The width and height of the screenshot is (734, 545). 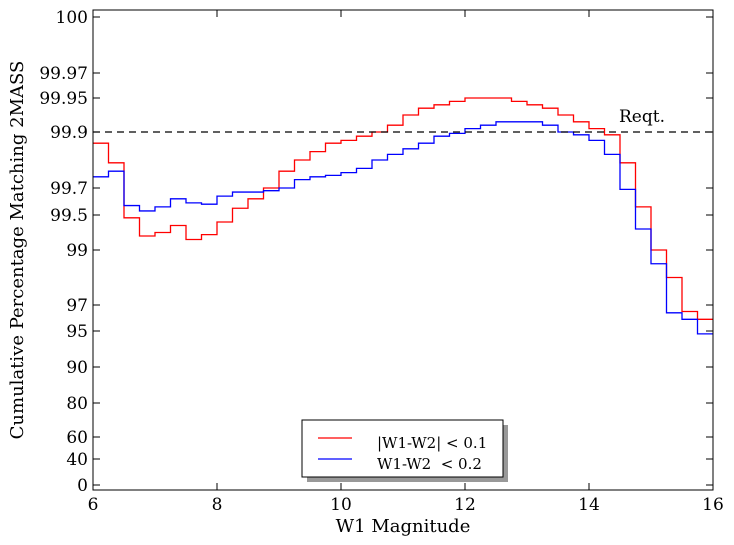 I want to click on y-tick-label: 90, so click(x=77, y=368).